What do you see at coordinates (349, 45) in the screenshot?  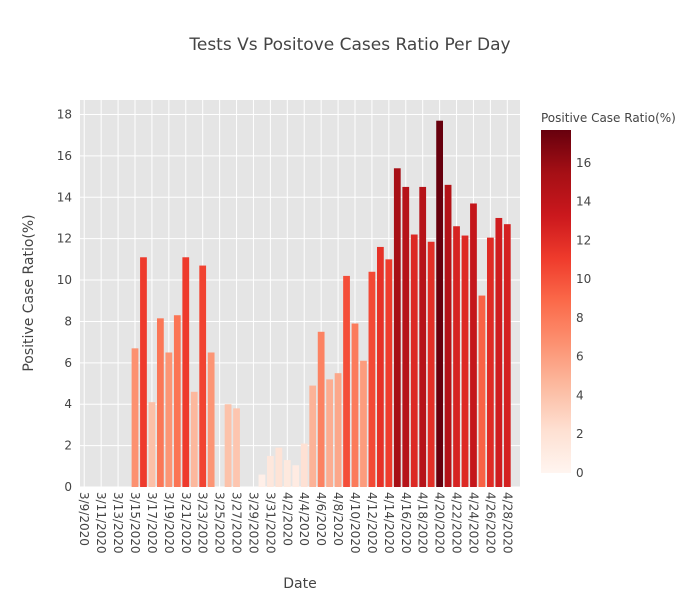 I see `chart-title: Tests Vs Positove Cases Ratio Per Day` at bounding box center [349, 45].